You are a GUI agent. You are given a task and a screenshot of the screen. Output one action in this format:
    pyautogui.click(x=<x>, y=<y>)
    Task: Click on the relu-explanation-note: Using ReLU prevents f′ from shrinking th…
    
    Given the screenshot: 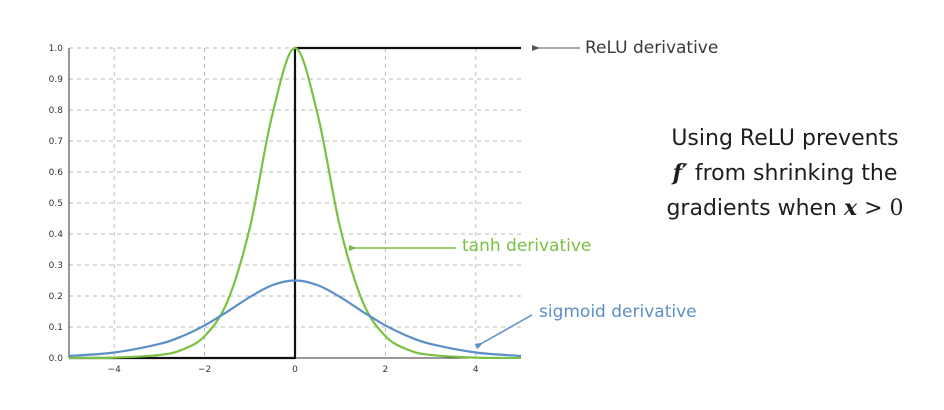 What is the action you would take?
    pyautogui.click(x=785, y=174)
    